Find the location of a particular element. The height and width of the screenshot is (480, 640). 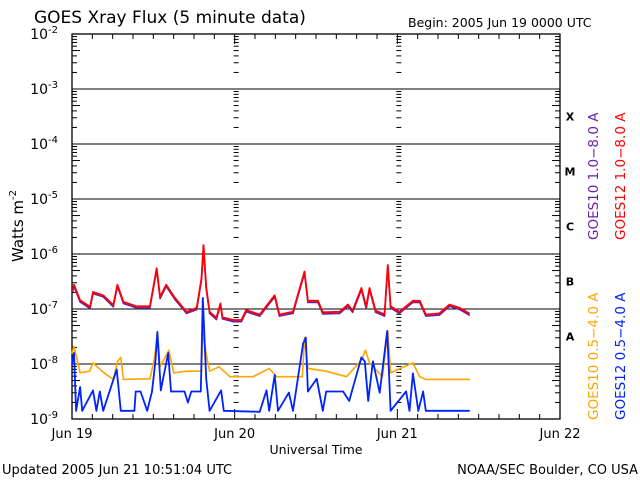

y-axis-unit: Watts m is located at coordinates (18, 231).